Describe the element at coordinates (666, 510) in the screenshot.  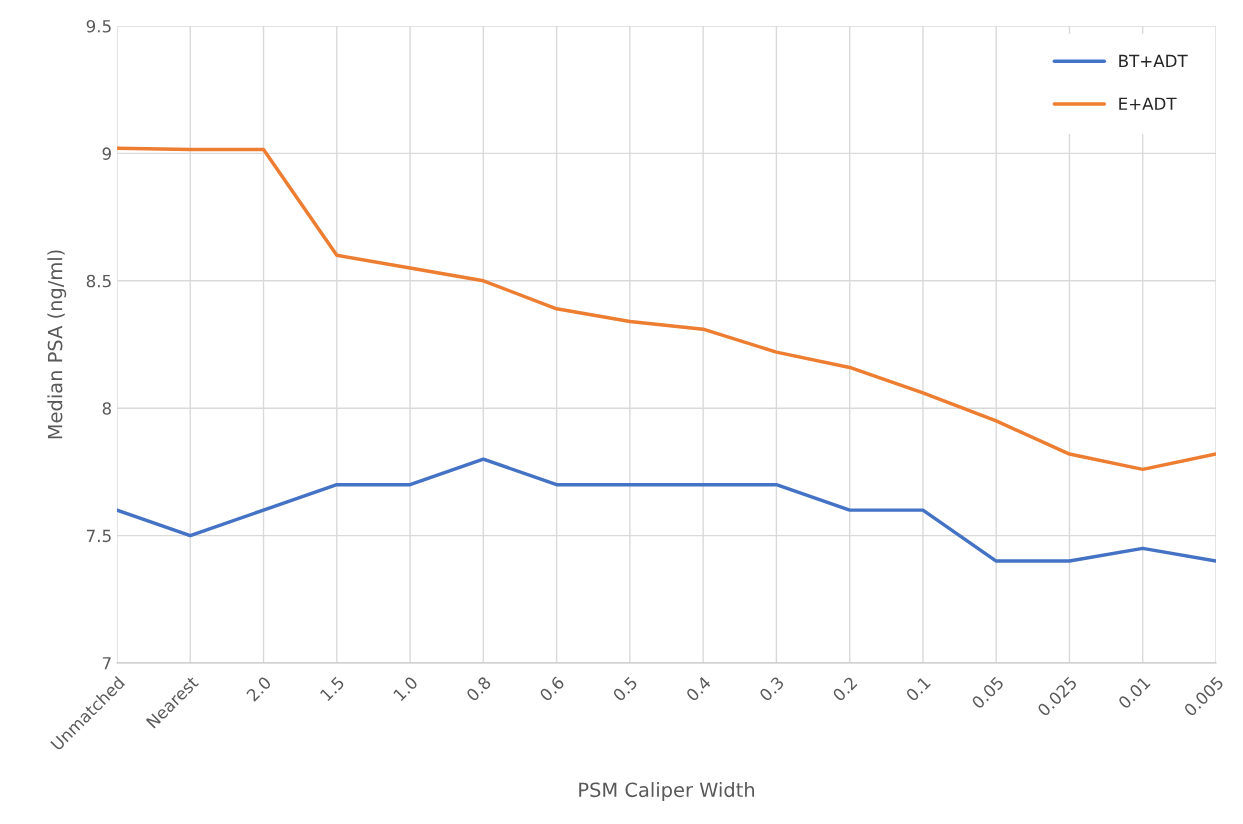
I see `line-series` at that location.